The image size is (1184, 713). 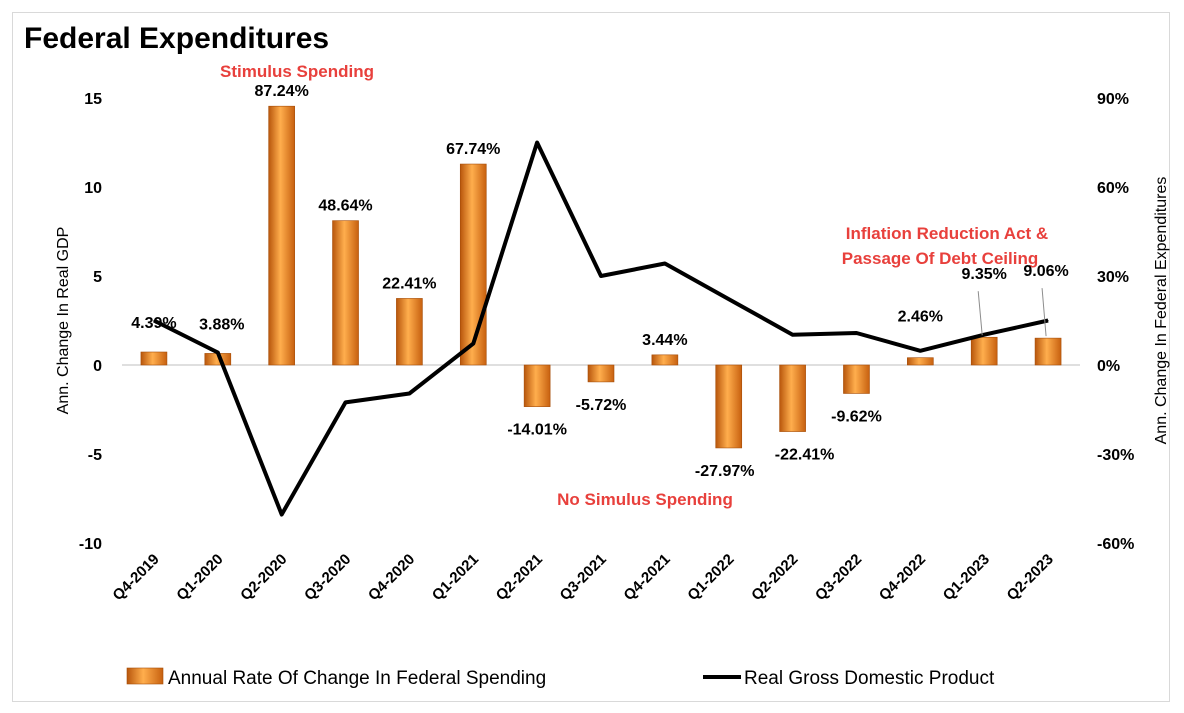 What do you see at coordinates (97, 366) in the screenshot?
I see `y-tick-label: 0` at bounding box center [97, 366].